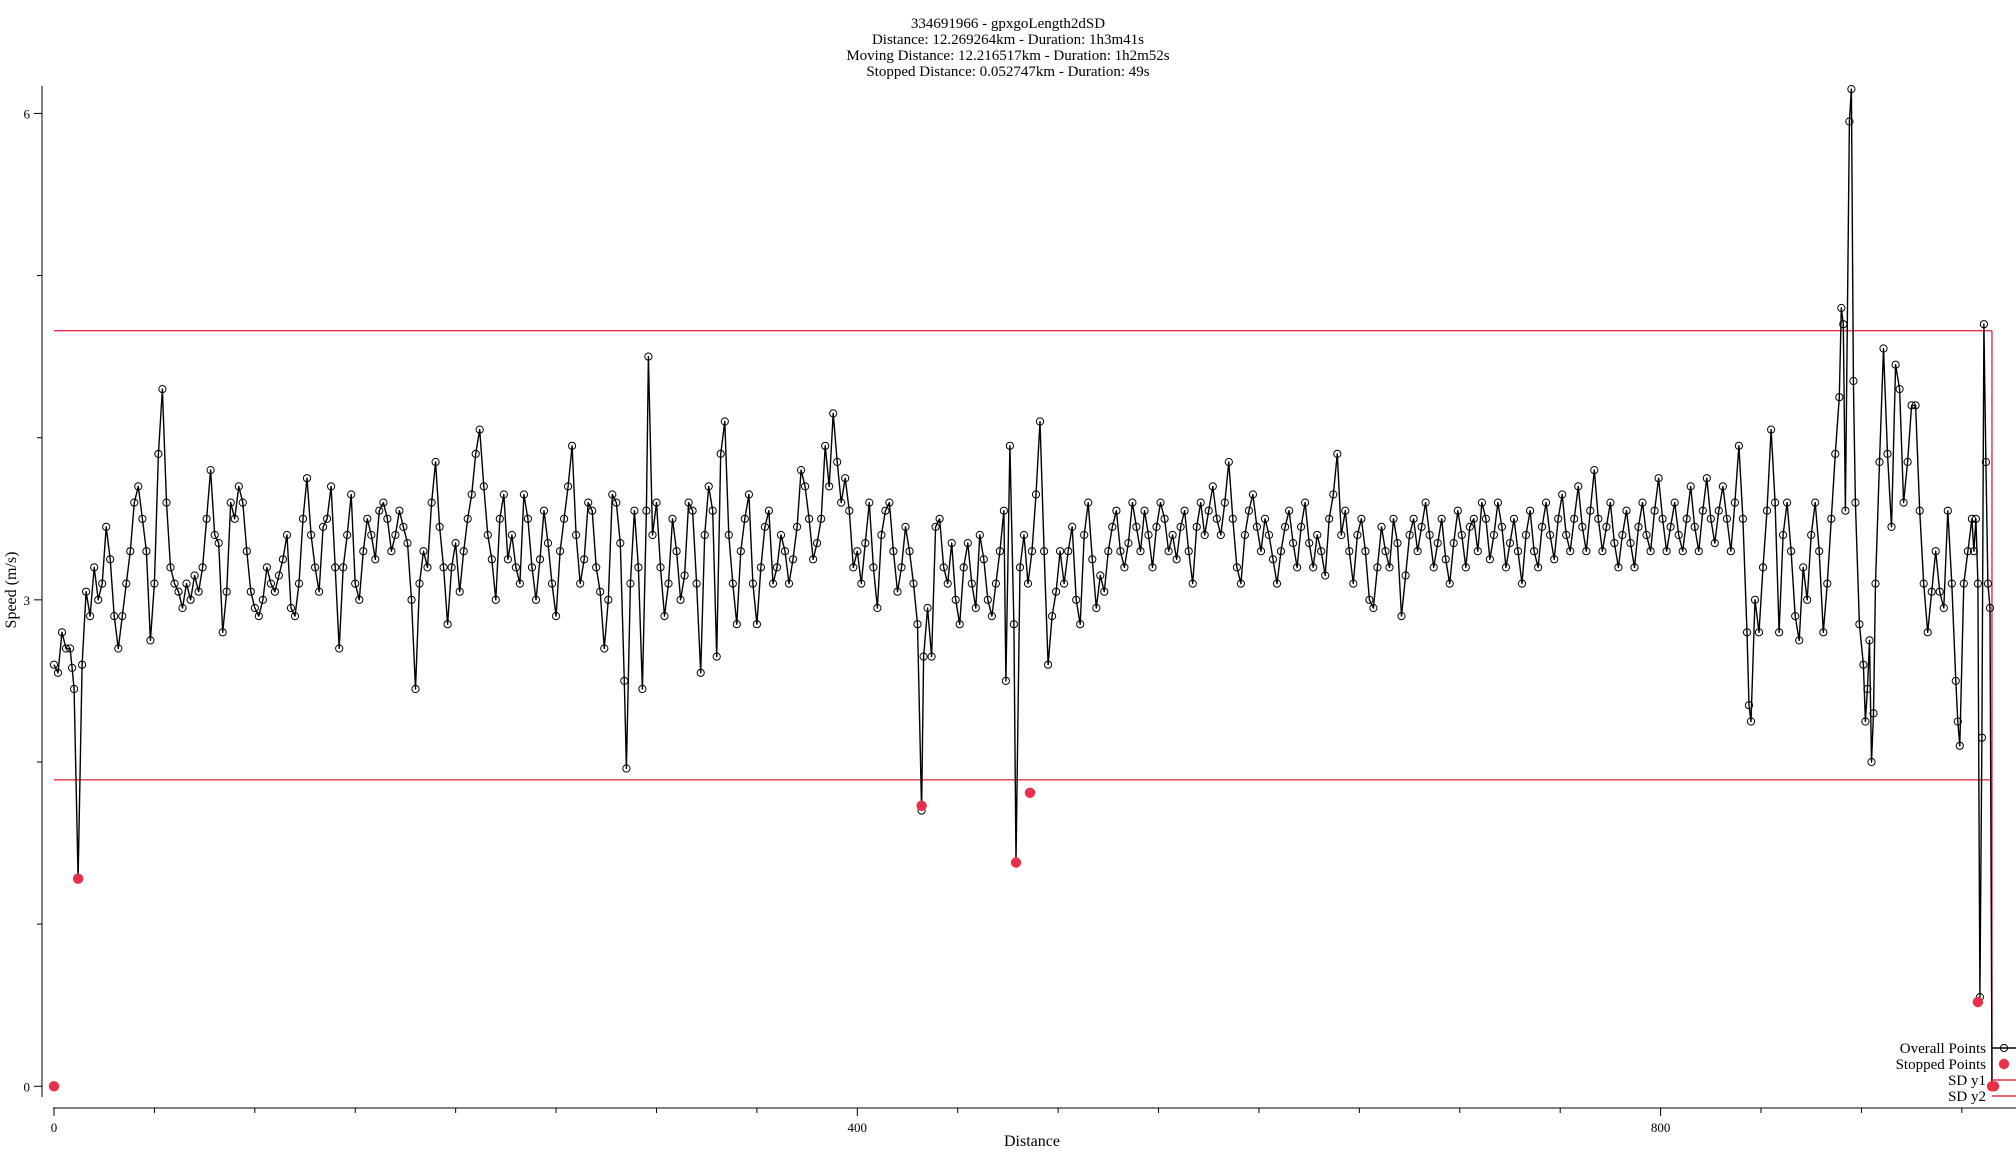 The image size is (2016, 1152). What do you see at coordinates (11, 590) in the screenshot?
I see `y-axis-label: Speed (m/s)` at bounding box center [11, 590].